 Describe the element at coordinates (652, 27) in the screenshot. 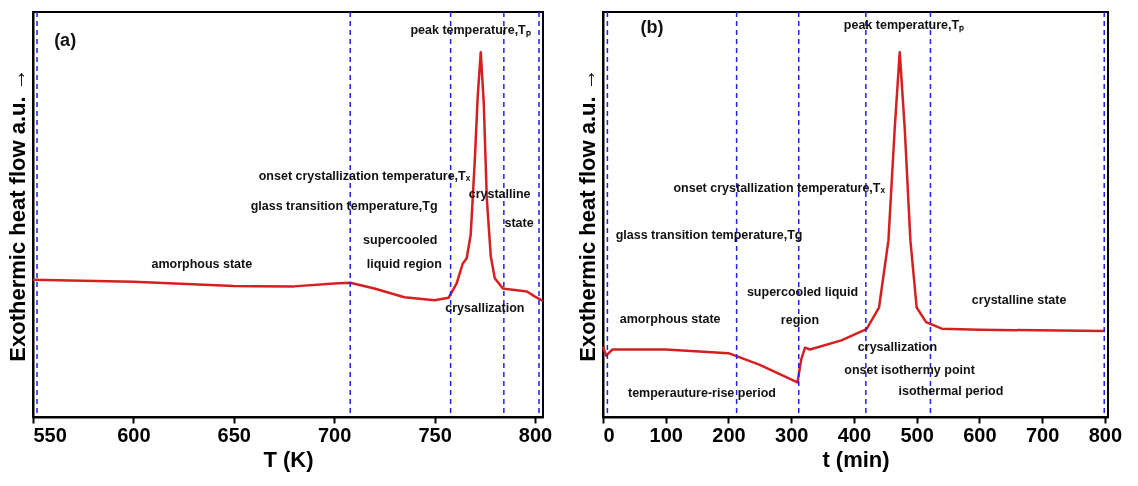

I see `text: (b)` at that location.